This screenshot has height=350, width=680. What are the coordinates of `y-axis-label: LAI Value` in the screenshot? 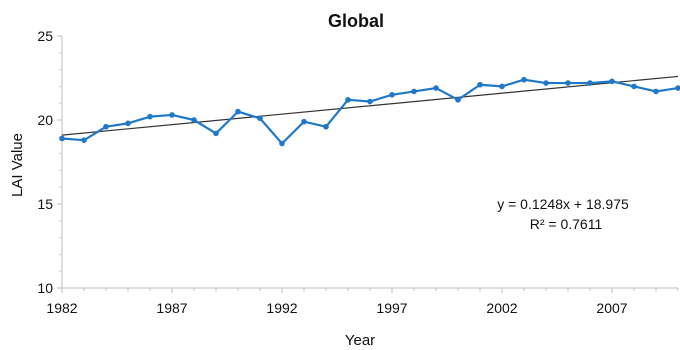 It's located at (17, 165).